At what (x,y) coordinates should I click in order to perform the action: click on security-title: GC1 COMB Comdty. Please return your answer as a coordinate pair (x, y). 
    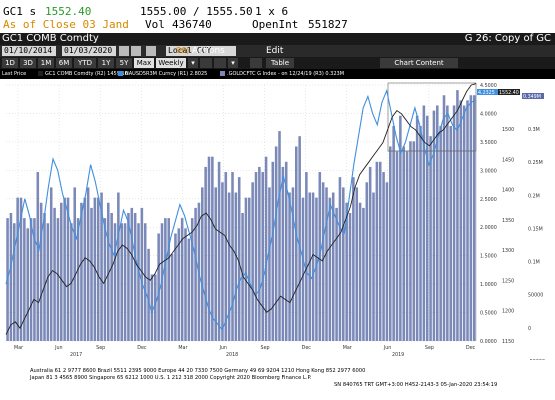
    Looking at the image, I should click on (50, 38).